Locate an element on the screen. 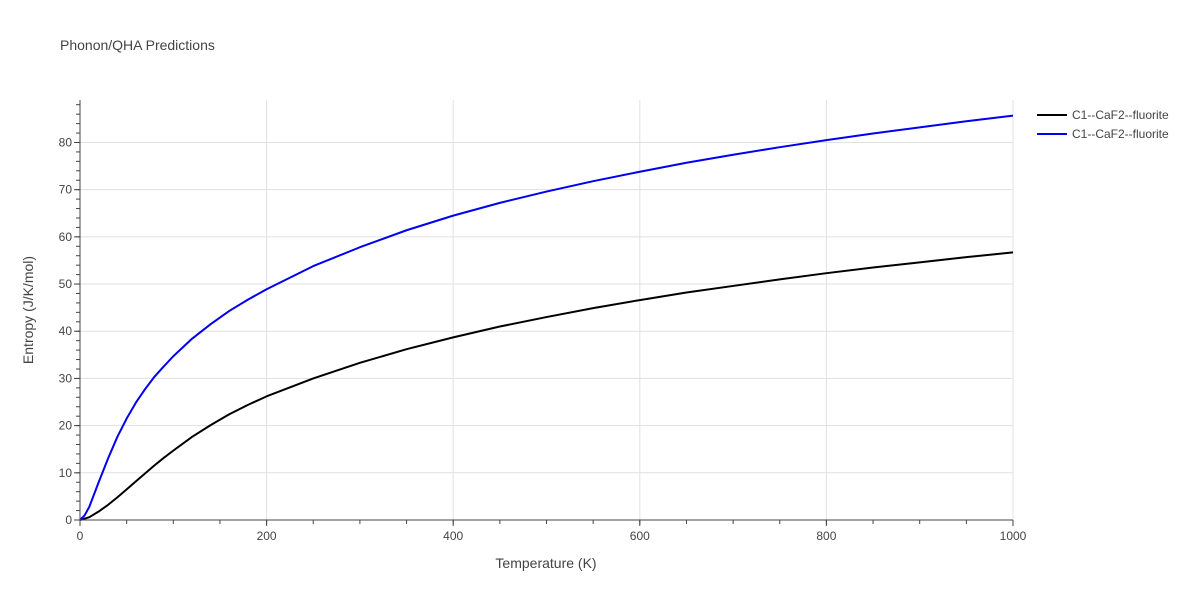 The width and height of the screenshot is (1200, 600). y-tick-label: 70 is located at coordinates (66, 190).